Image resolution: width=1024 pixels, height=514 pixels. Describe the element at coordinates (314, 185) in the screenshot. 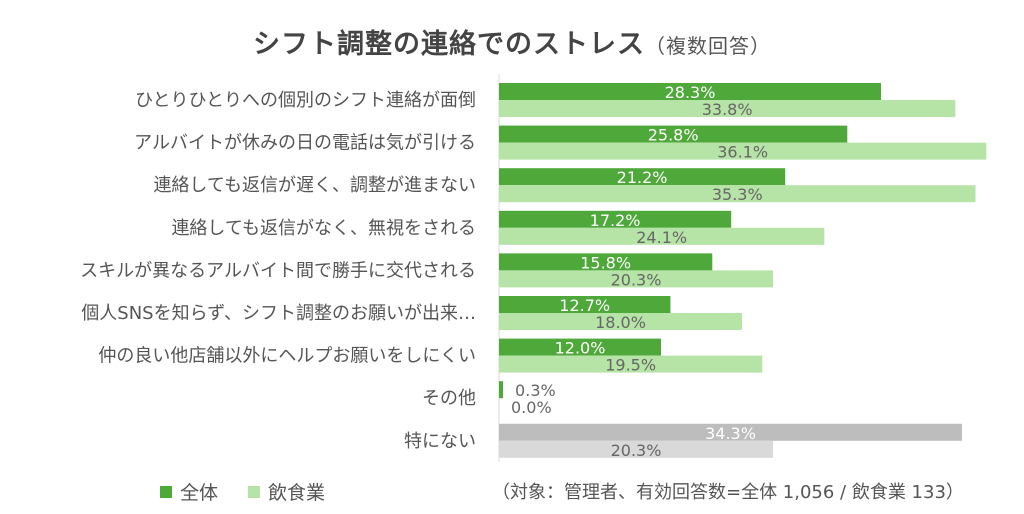

I see `category-label: 連絡しても返信が遅く、調整が進まない` at that location.